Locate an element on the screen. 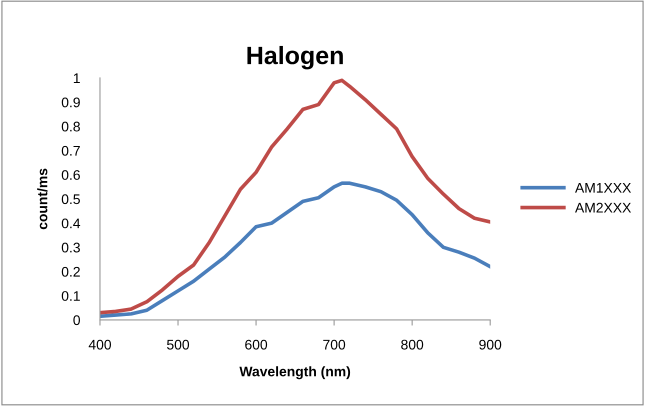 This screenshot has height=406, width=645. y-tick-label: 0.9 is located at coordinates (71, 102).